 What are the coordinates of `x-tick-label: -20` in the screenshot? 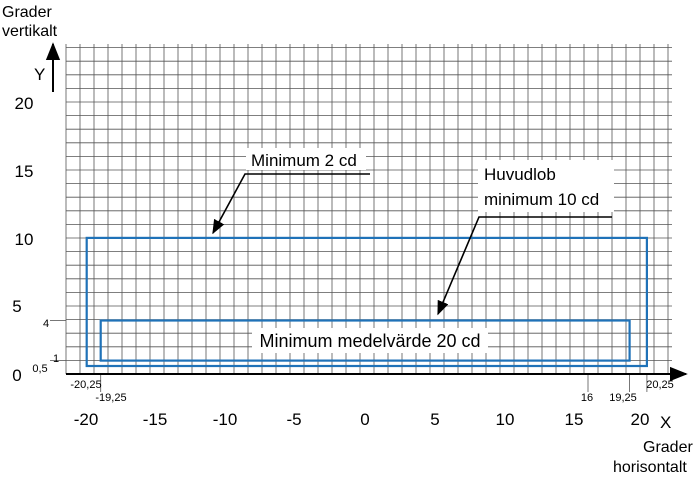 It's located at (86, 419).